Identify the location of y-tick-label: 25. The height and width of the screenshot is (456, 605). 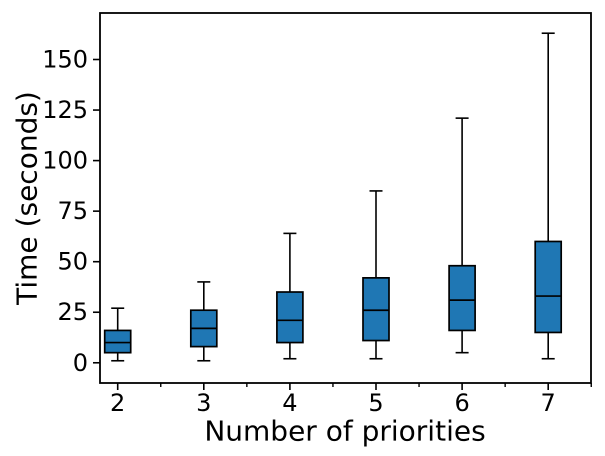
(72, 312).